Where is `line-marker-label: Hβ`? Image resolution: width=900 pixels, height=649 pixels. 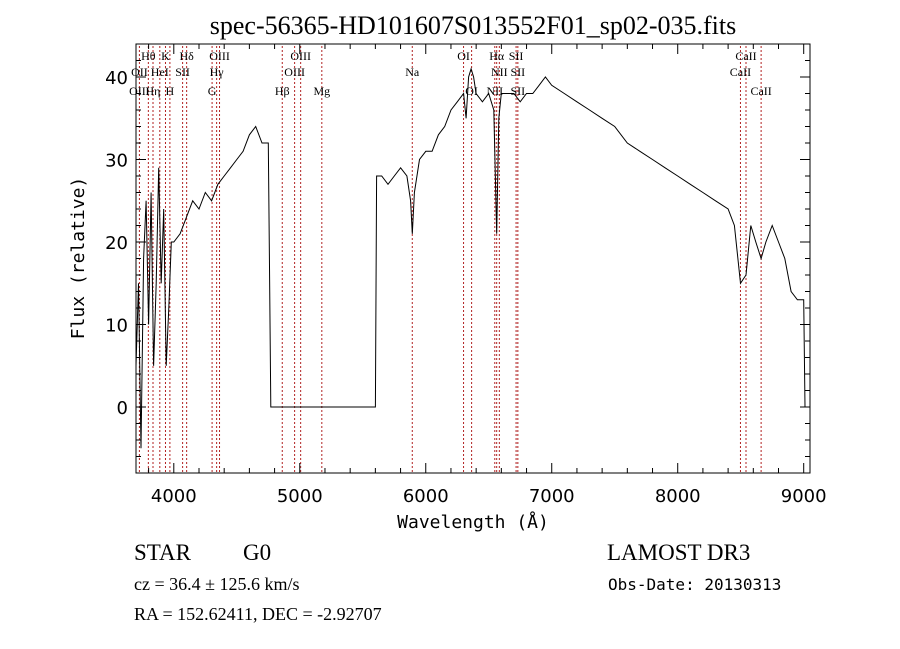
line-marker-label: Hβ is located at coordinates (282, 91).